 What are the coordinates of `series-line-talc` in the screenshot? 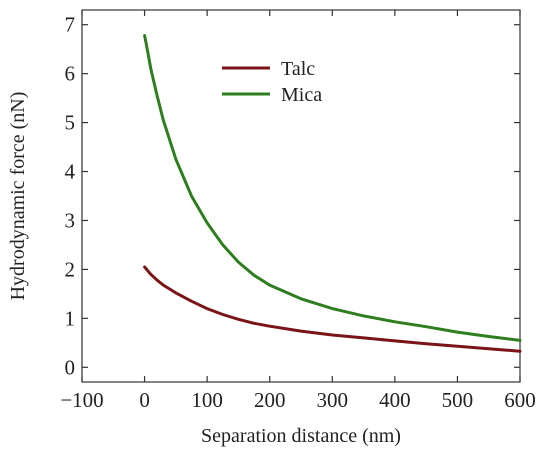 It's located at (332, 309).